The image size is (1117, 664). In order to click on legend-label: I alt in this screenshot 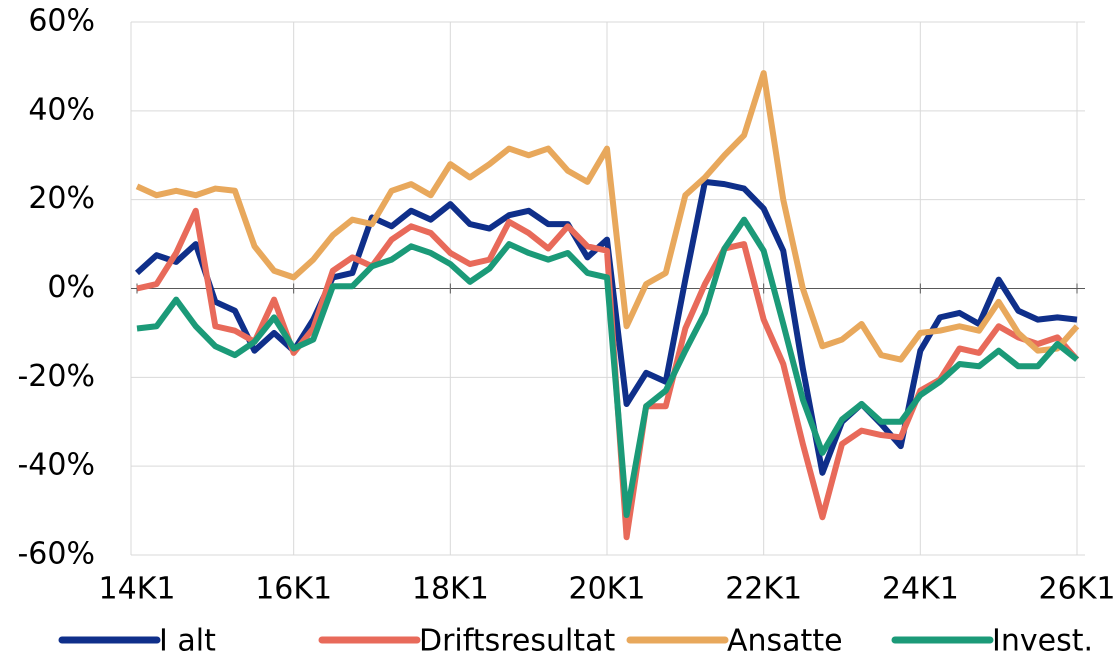, I will do `click(187, 641)`.